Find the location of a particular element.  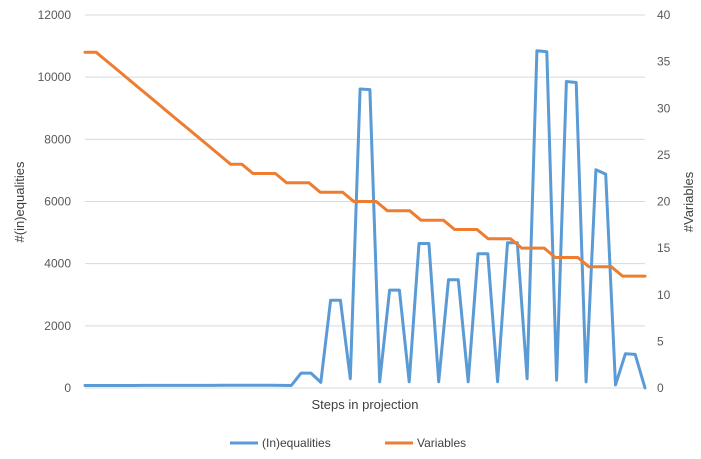

right-axis-ticks: 0 5 10 15 20 25 30 35 40 is located at coordinates (664, 201).